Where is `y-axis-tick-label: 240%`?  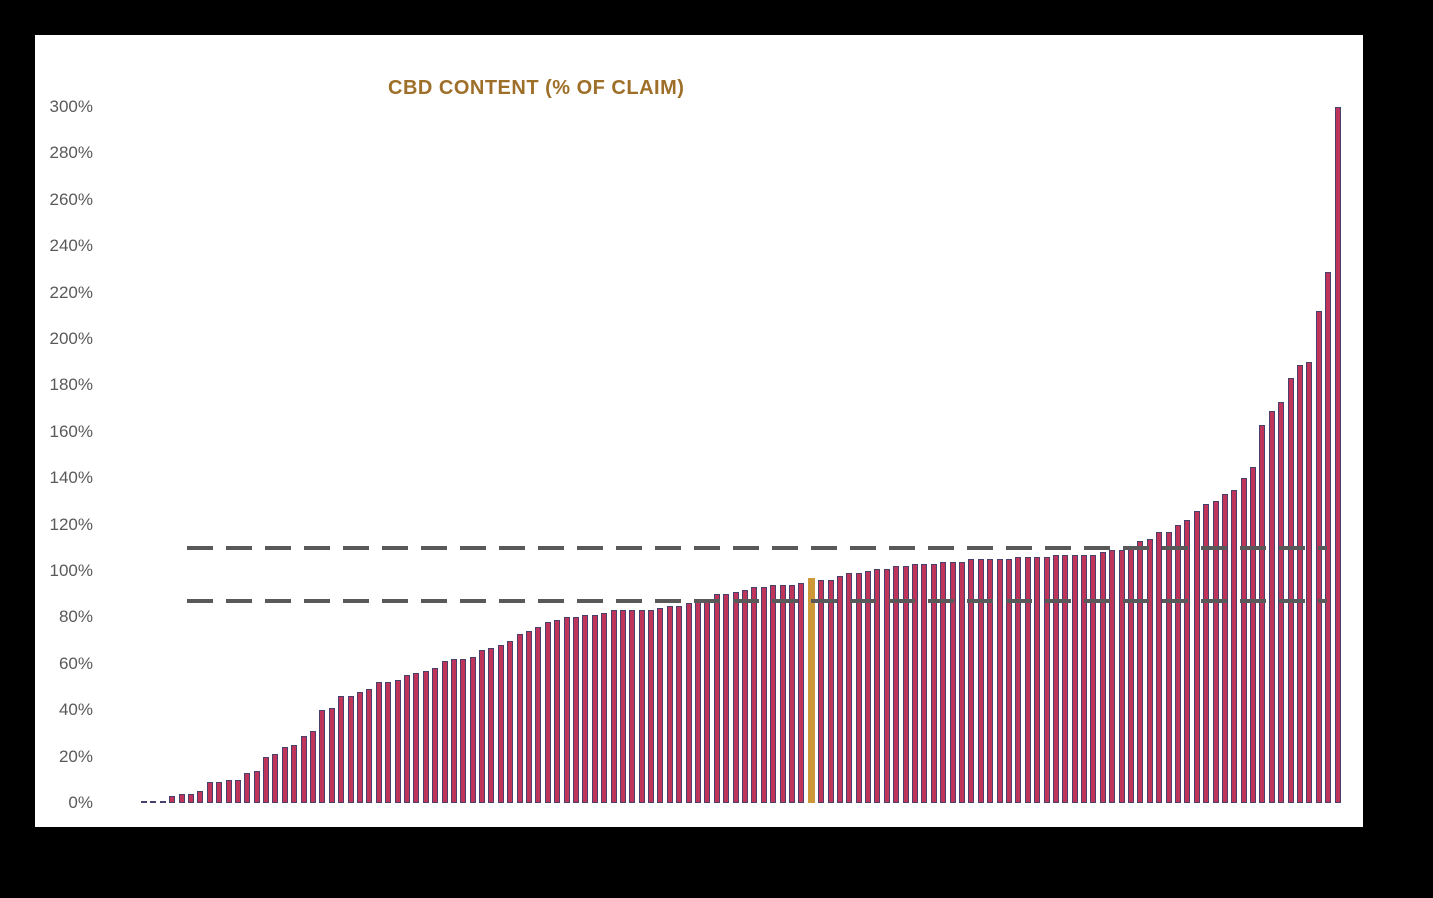 y-axis-tick-label: 240% is located at coordinates (71, 246).